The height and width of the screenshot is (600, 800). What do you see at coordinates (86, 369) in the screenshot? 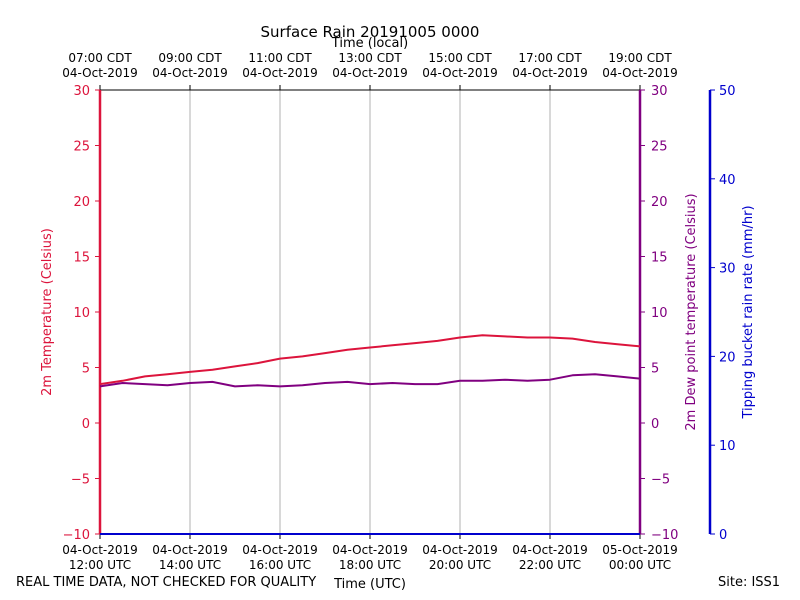
I see `left-y-tick-label: 5` at bounding box center [86, 369].